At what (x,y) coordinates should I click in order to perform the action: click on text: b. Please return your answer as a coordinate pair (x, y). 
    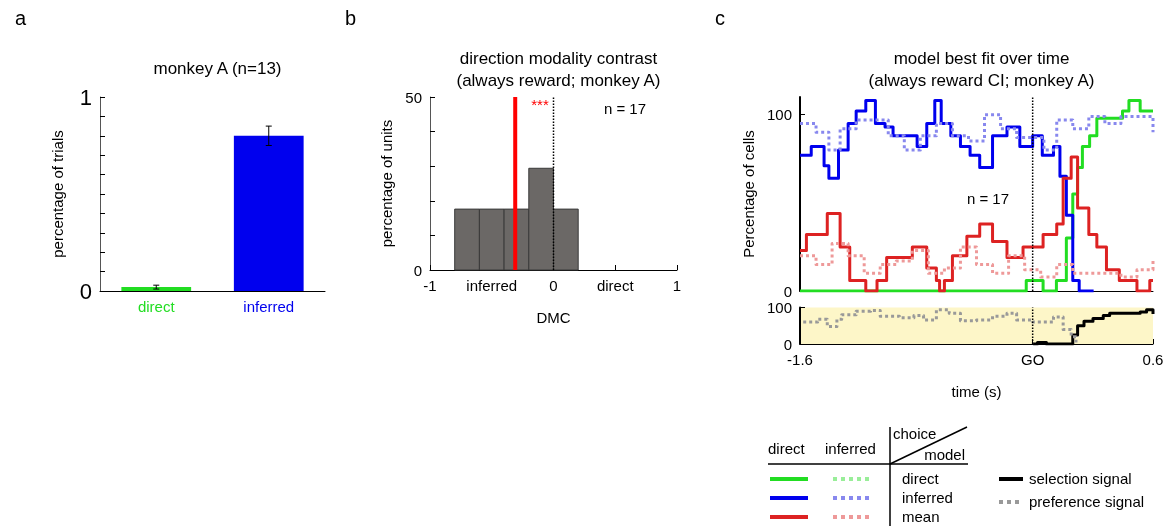
    Looking at the image, I should click on (351, 18).